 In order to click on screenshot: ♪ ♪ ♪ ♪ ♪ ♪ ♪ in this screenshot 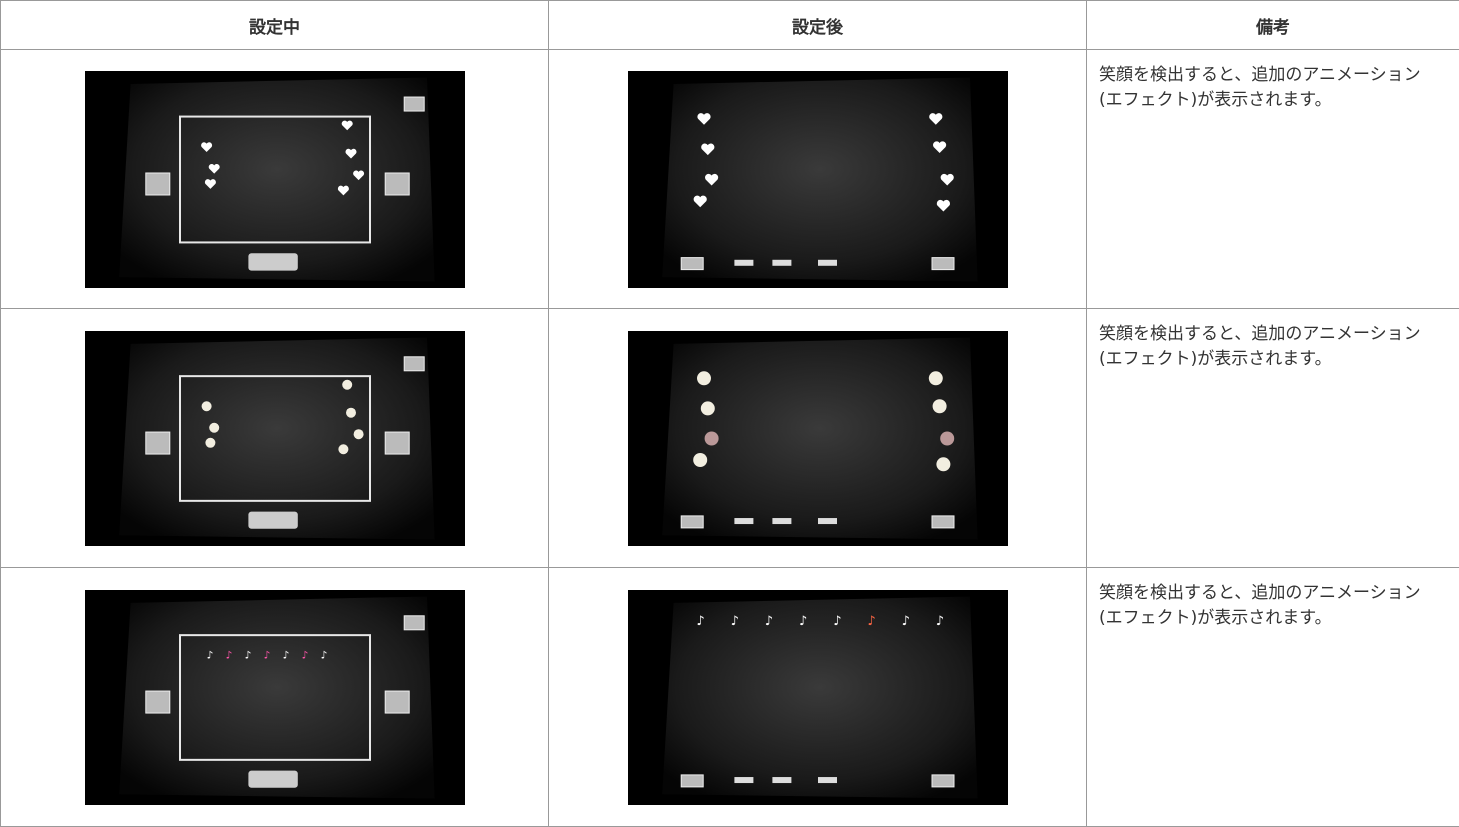, I will do `click(275, 697)`.